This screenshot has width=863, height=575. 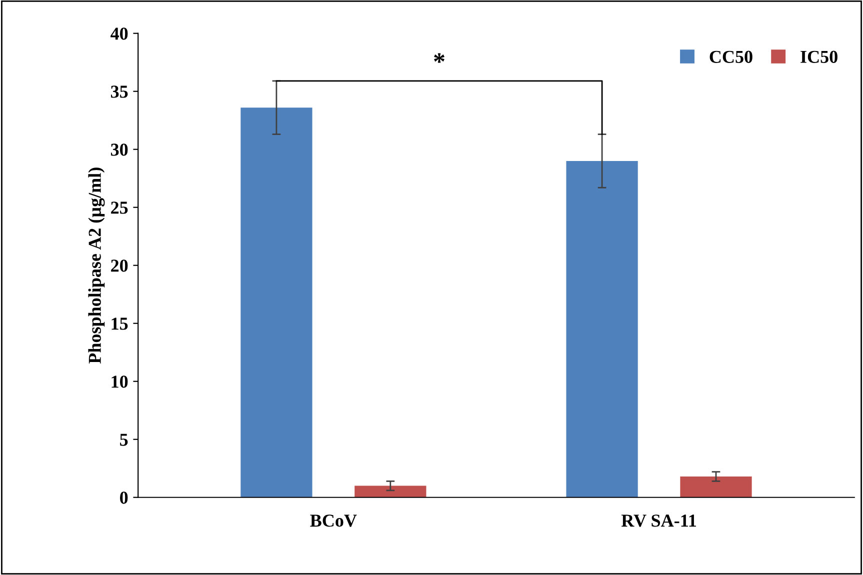 What do you see at coordinates (119, 150) in the screenshot?
I see `y-tick-label: 30` at bounding box center [119, 150].